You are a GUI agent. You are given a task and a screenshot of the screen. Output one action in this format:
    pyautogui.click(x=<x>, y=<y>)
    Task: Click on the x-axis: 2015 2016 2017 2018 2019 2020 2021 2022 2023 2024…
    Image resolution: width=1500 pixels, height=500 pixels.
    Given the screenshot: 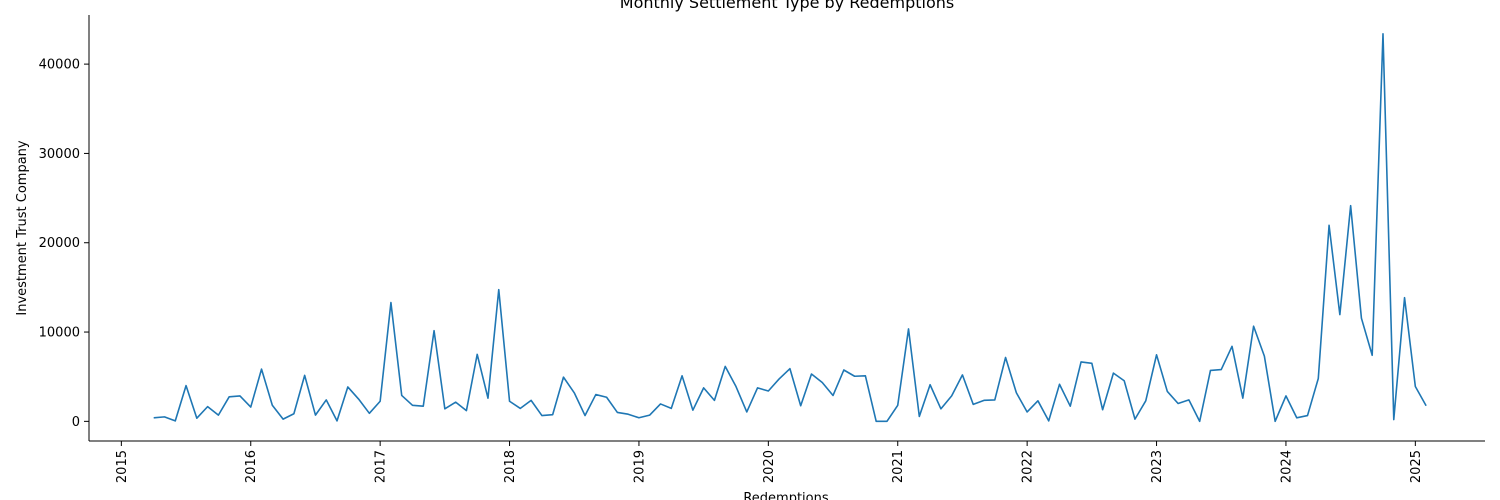 What is the action you would take?
    pyautogui.click(x=769, y=462)
    